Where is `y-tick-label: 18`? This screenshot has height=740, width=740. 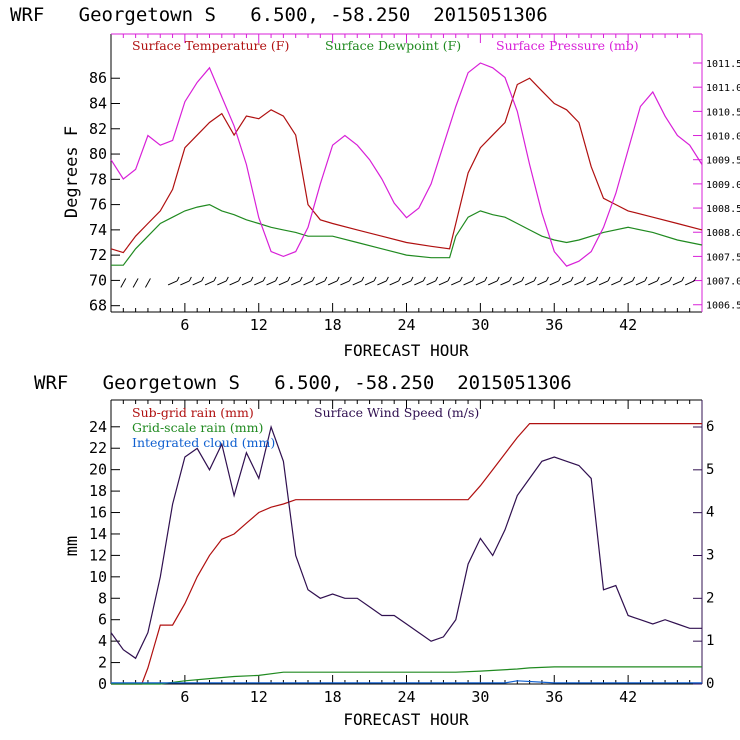 y-tick-label: 18 is located at coordinates (98, 491).